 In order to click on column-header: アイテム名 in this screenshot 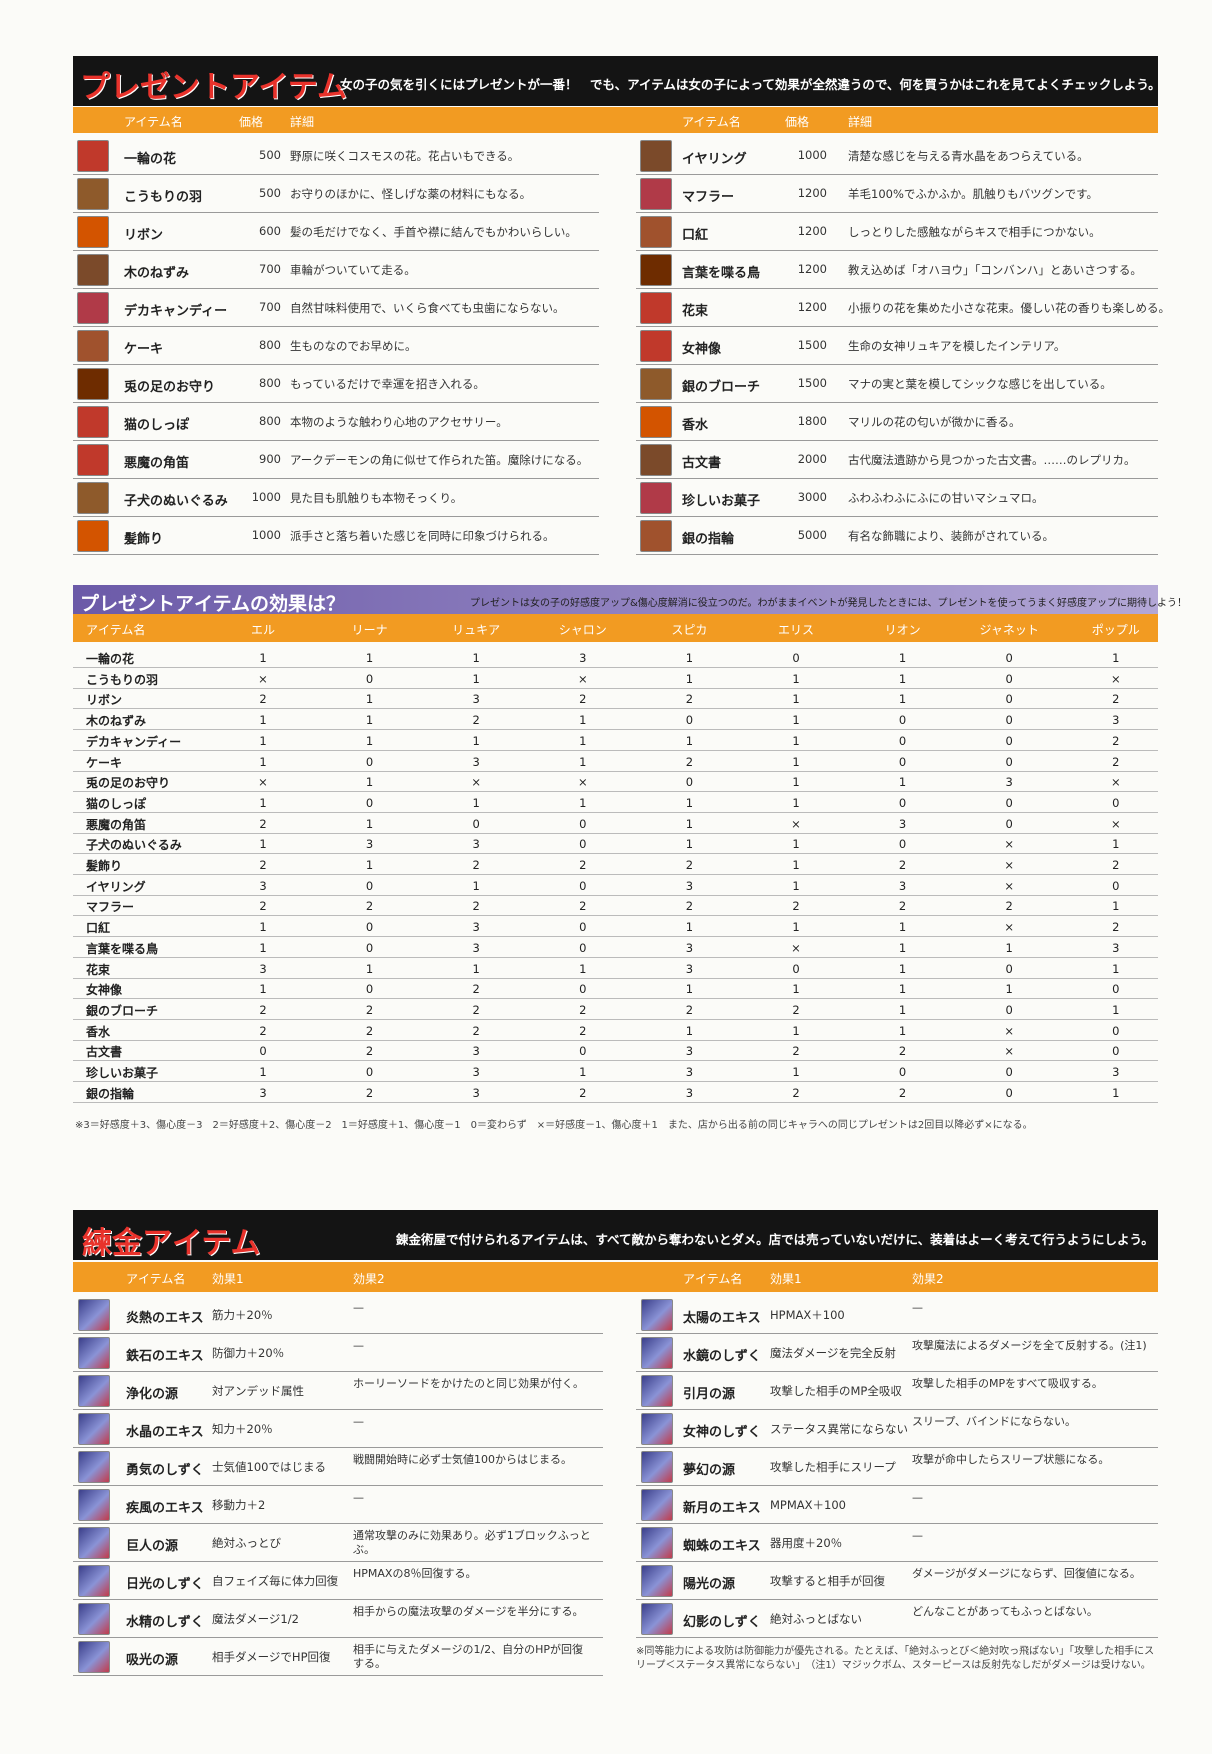, I will do `click(713, 1279)`.